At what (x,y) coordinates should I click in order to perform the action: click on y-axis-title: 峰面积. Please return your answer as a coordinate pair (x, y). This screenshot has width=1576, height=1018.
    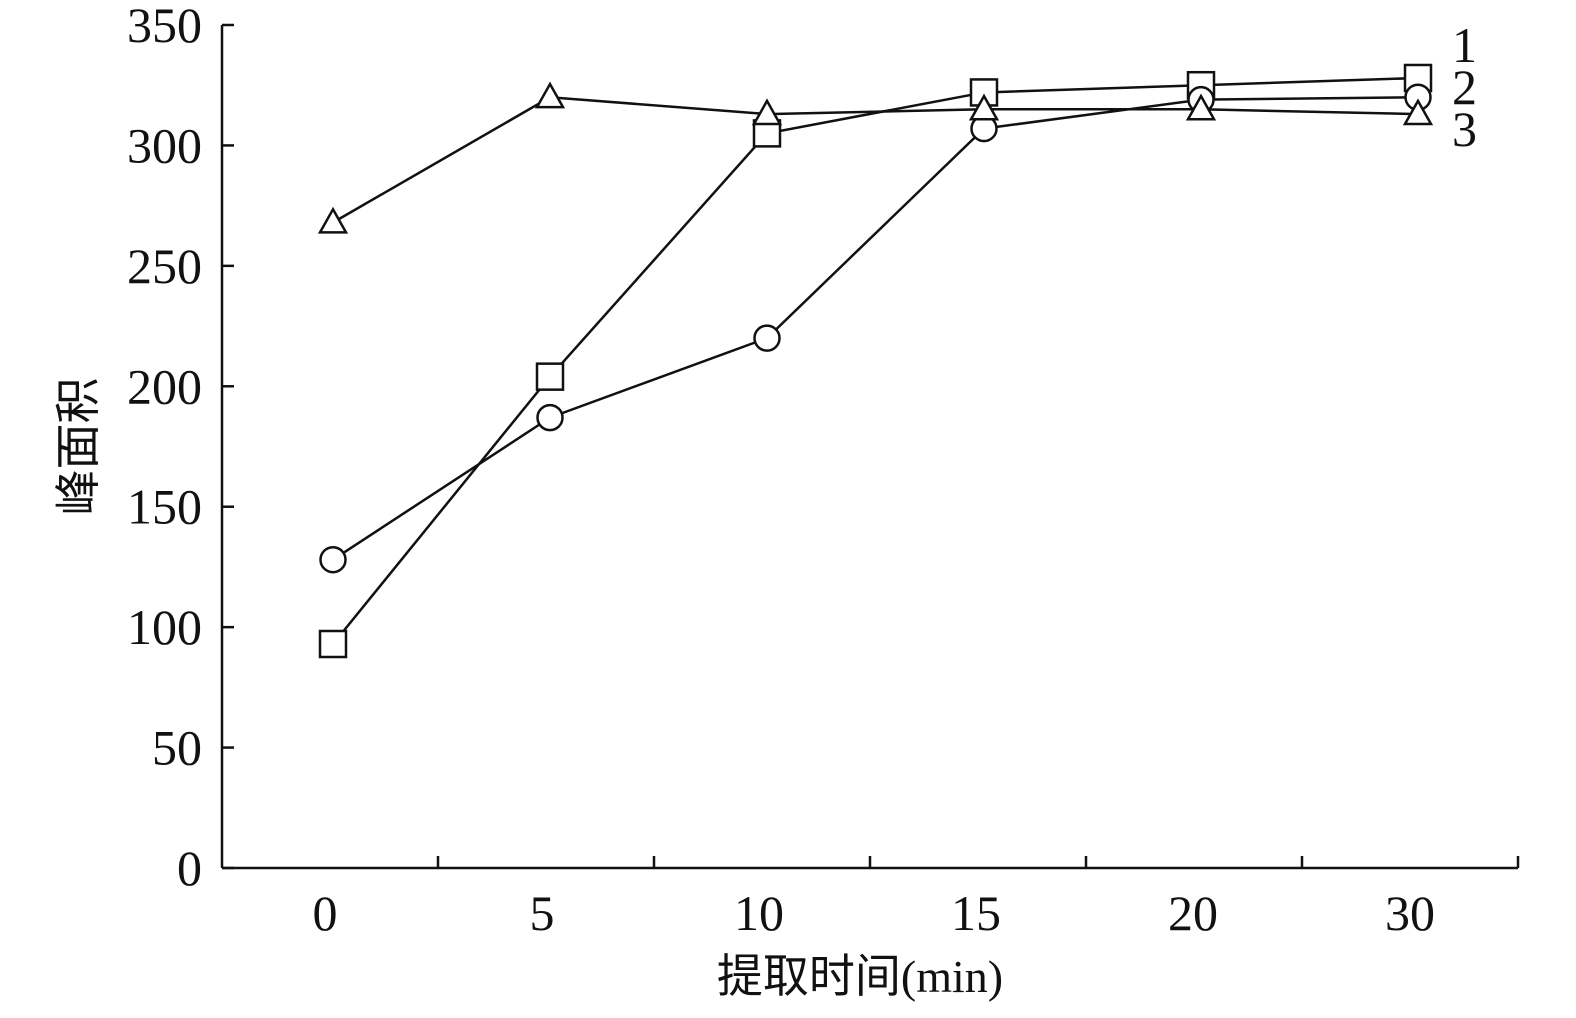
    Looking at the image, I should click on (78, 447).